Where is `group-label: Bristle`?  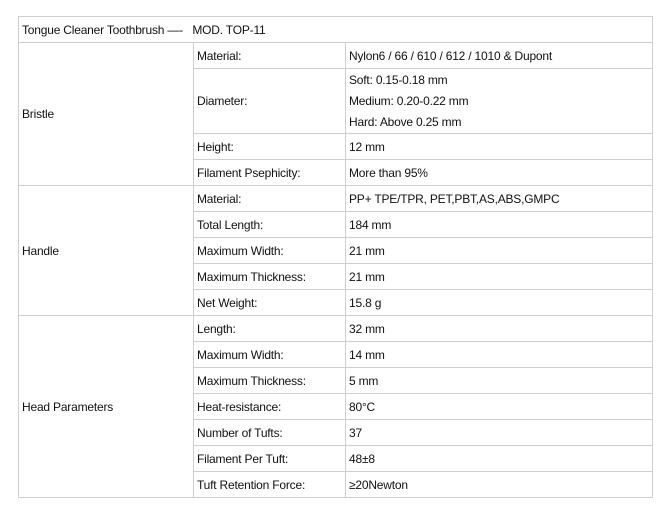 group-label: Bristle is located at coordinates (106, 114).